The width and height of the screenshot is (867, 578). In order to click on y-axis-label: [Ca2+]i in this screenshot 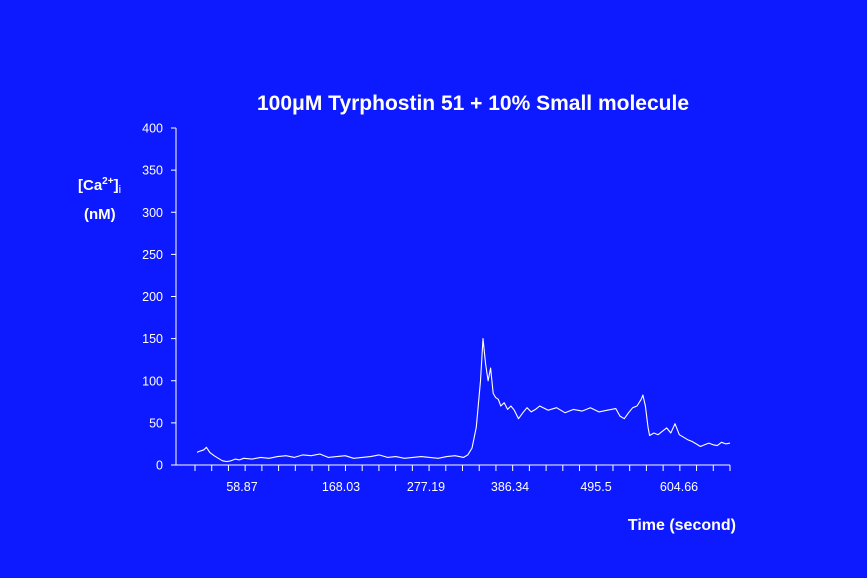, I will do `click(99, 186)`.